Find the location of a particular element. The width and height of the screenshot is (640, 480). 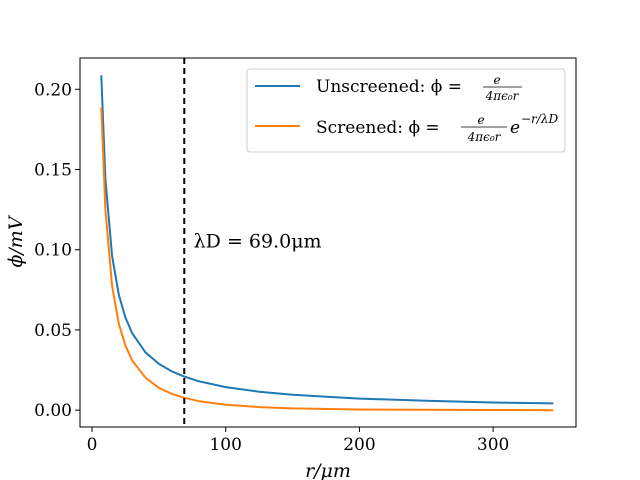

legend-box is located at coordinates (406, 110).